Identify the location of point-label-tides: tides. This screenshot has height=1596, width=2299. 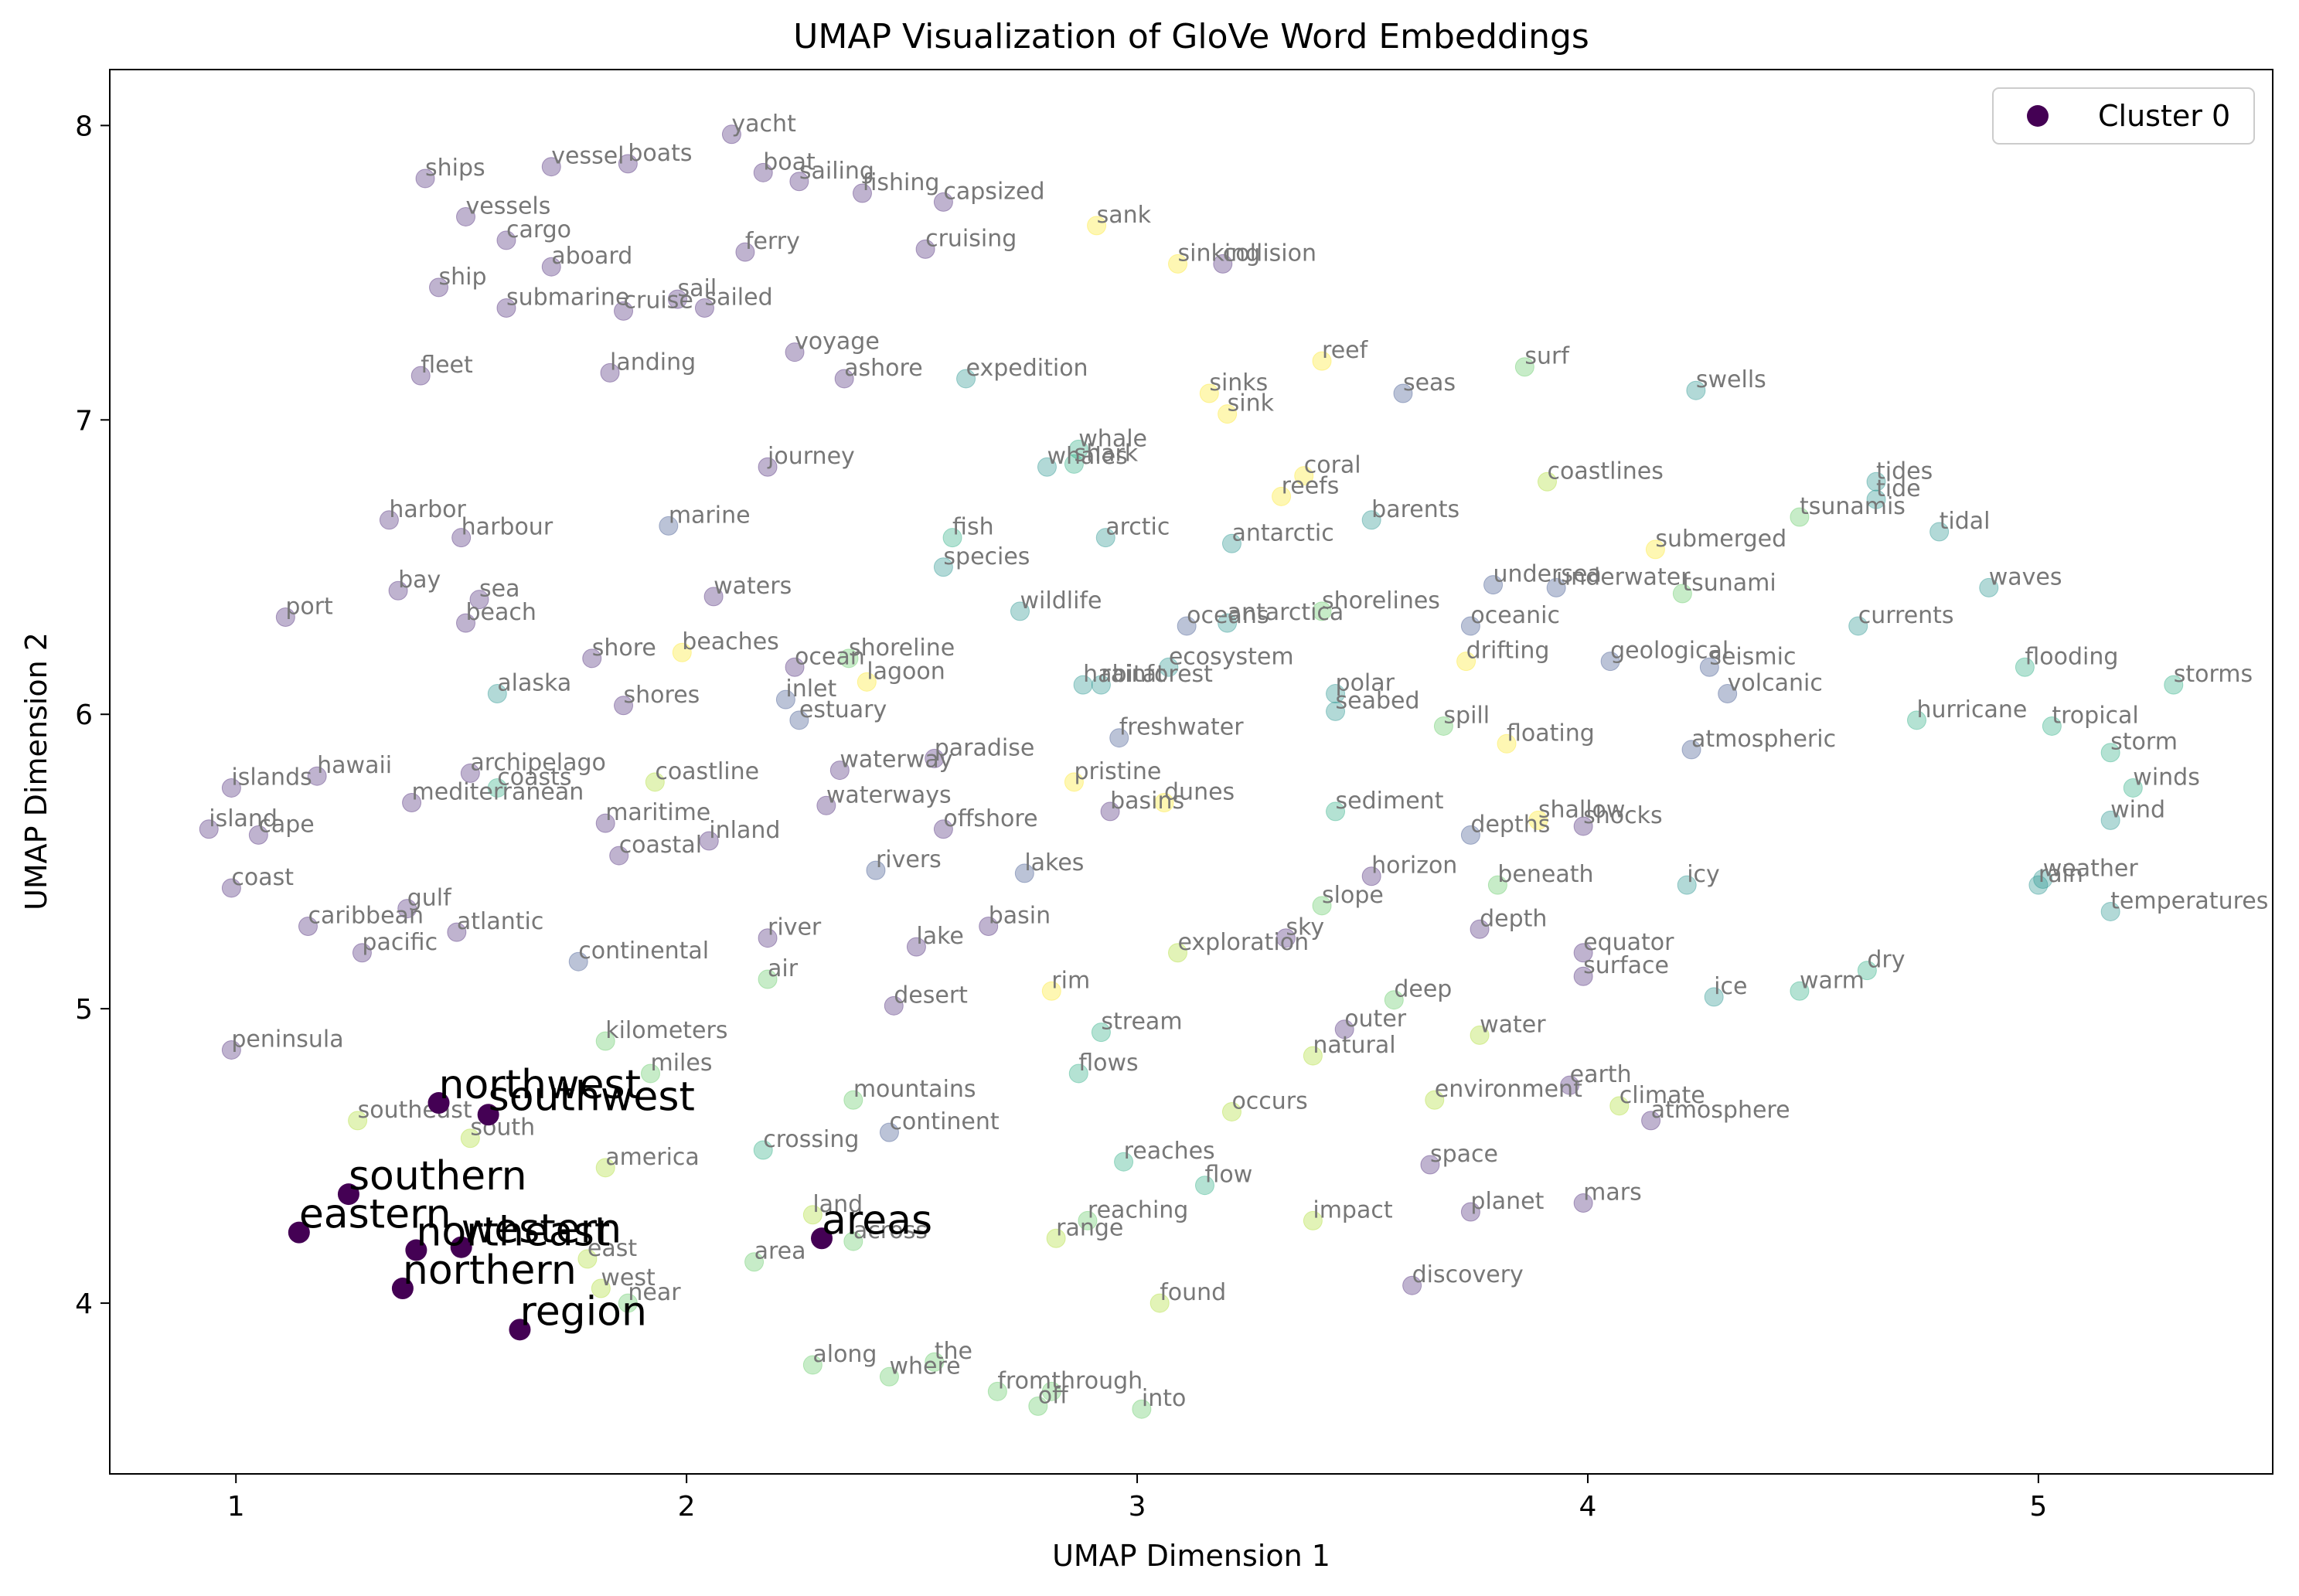
(1904, 471).